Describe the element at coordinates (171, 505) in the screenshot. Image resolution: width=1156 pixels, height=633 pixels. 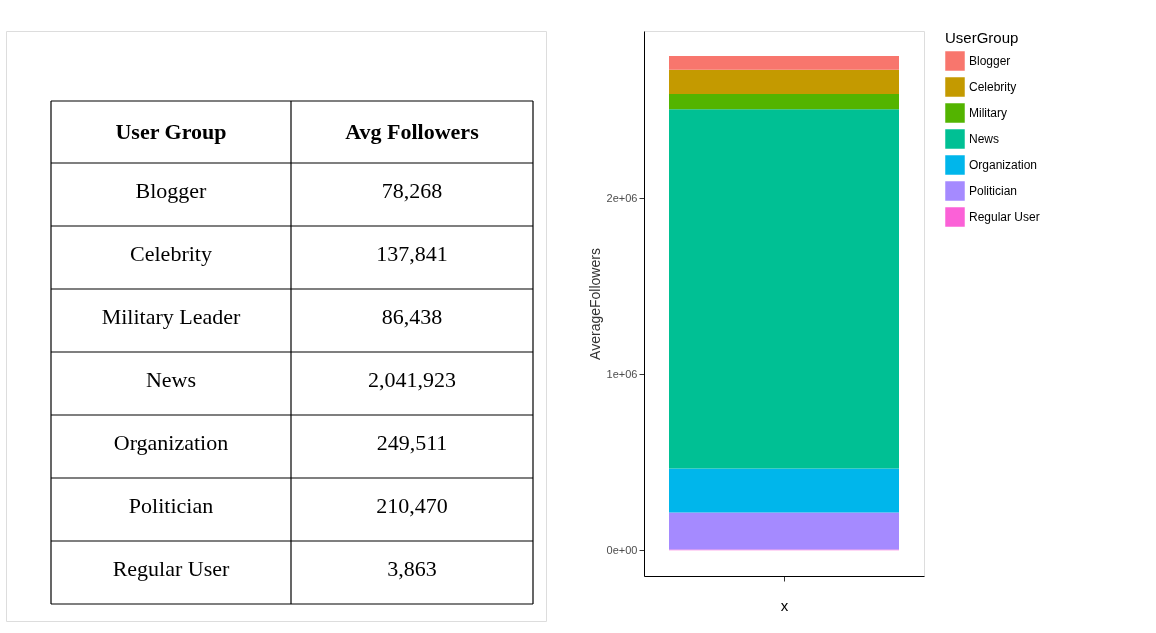
I see `text: Politician` at that location.